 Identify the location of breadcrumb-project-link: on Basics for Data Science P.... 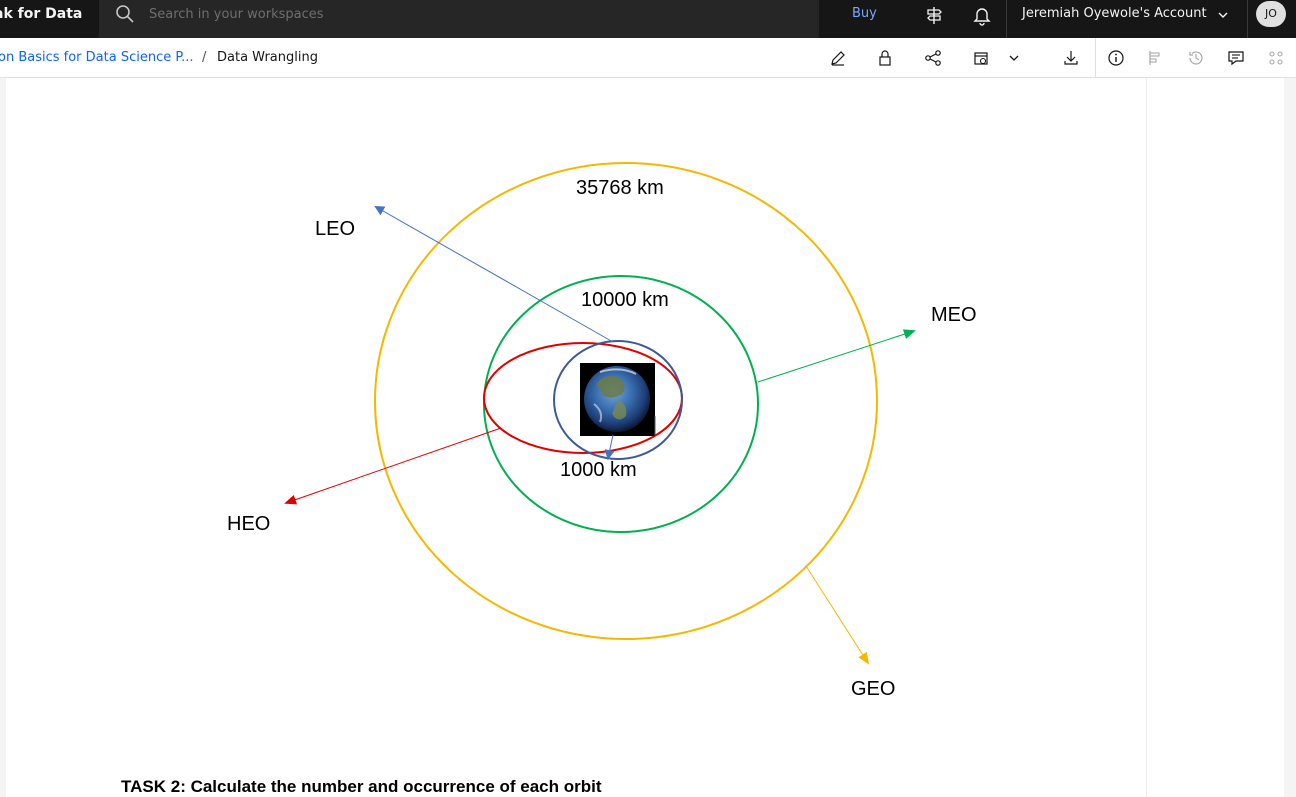
(97, 57).